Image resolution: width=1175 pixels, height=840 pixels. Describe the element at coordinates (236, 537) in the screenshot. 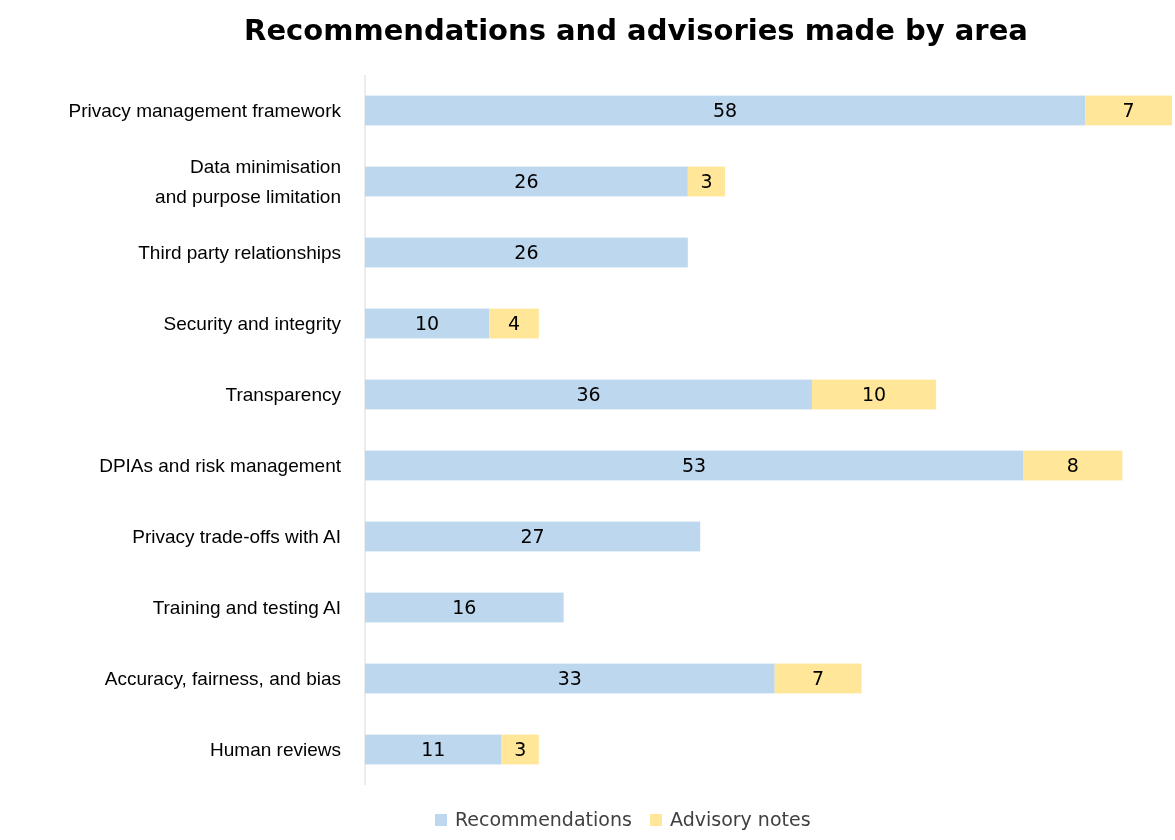

I see `y-tick-label: Privacy trade-offs with AI` at that location.